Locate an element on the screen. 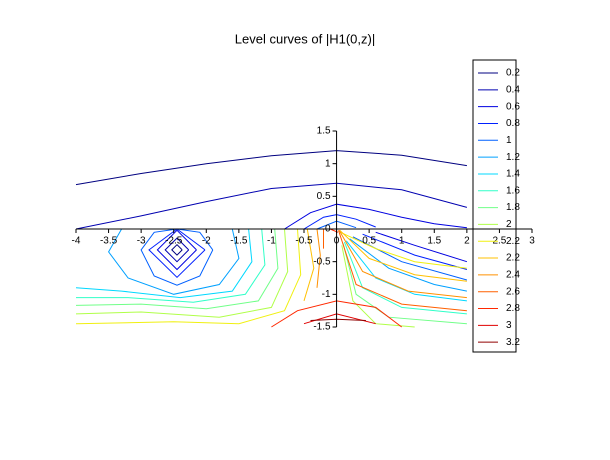  x-tick-label: -1 is located at coordinates (271, 241).